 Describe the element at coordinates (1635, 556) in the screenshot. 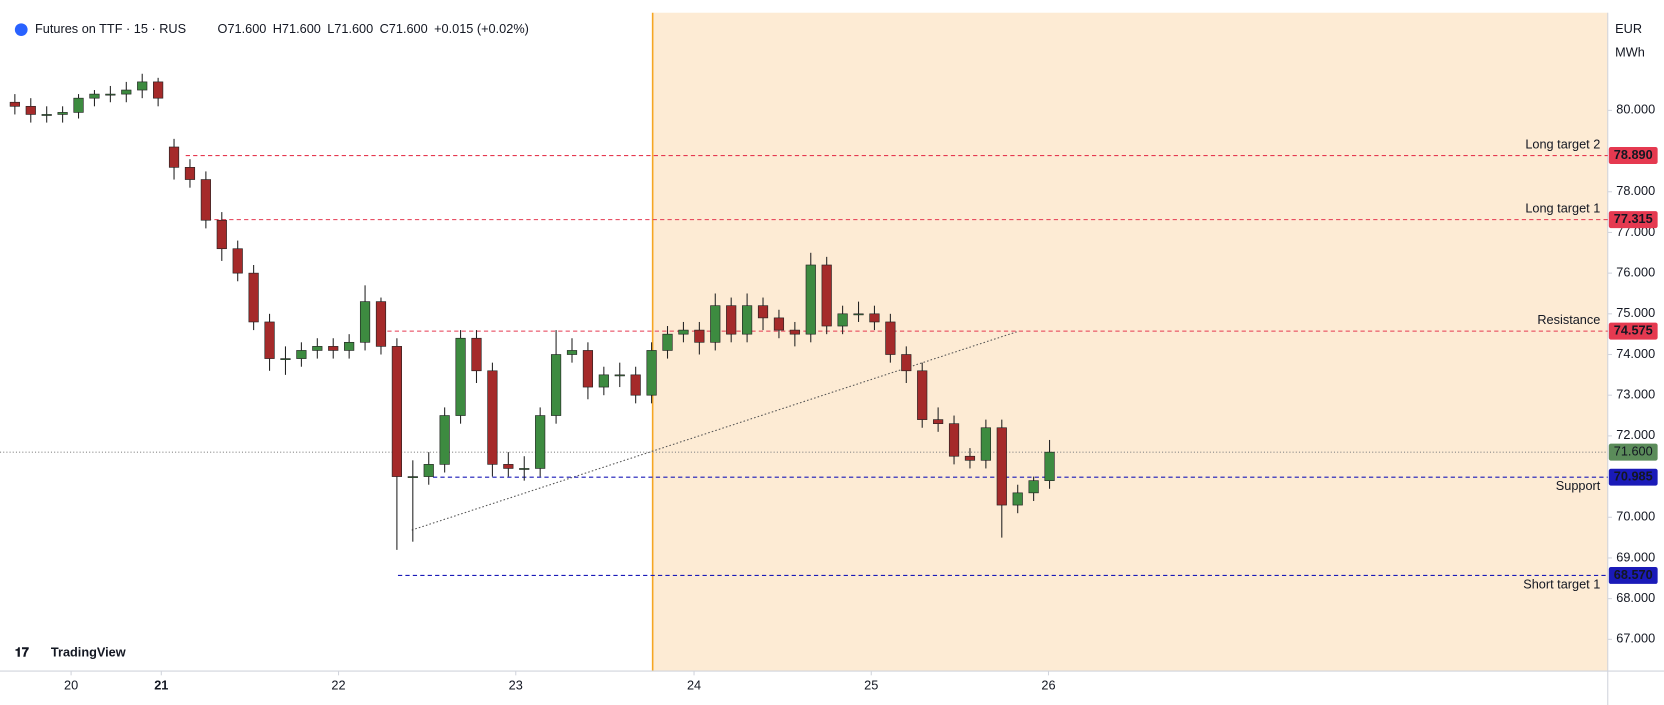

I see `y-tick-label: 69.000` at that location.